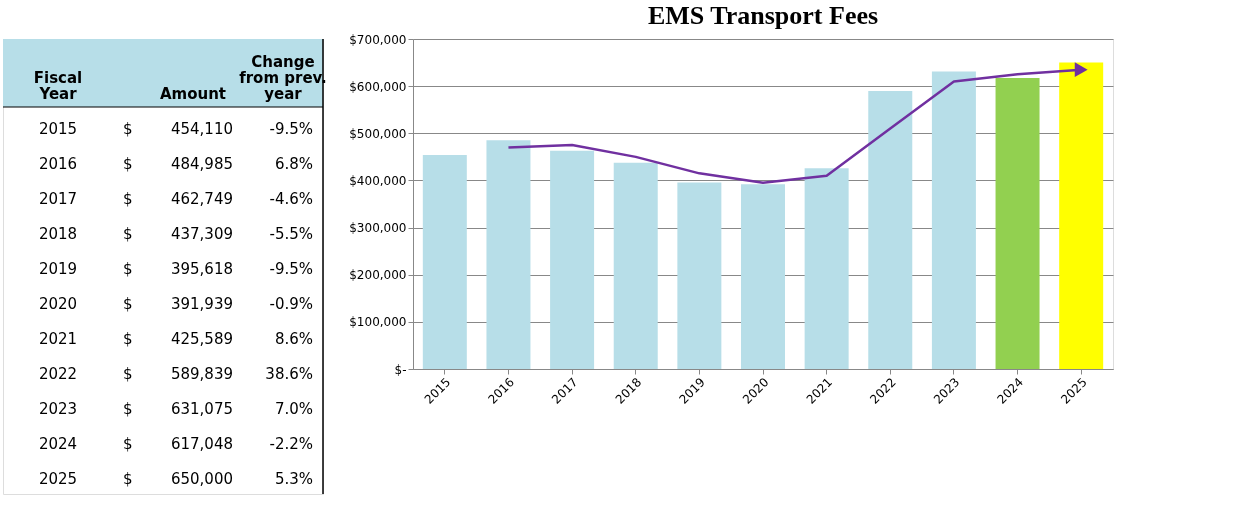 This screenshot has width=1243, height=512. Describe the element at coordinates (58, 129) in the screenshot. I see `category-label: 2015` at that location.